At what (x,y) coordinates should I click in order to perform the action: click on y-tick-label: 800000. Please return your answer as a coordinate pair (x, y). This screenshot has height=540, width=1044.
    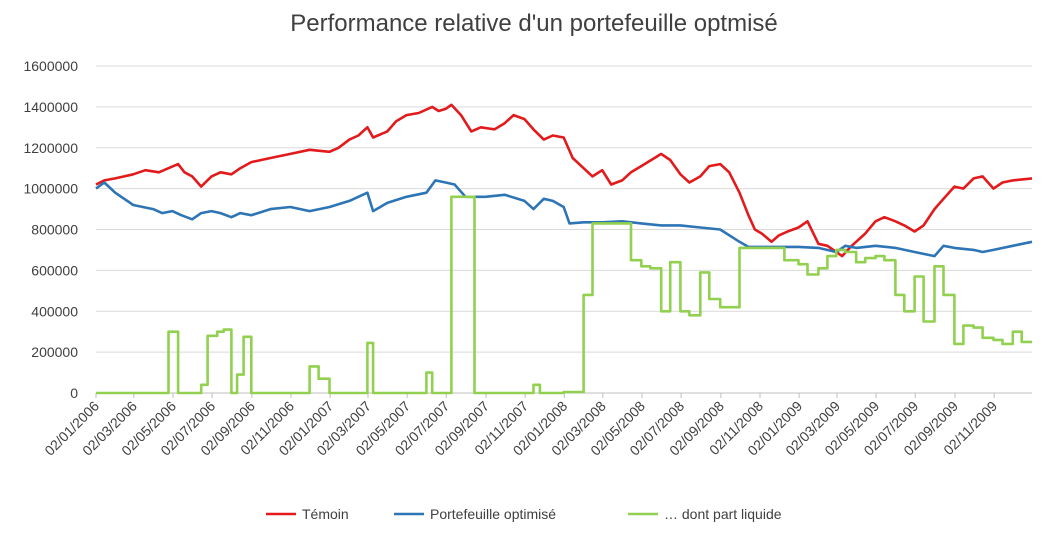
    Looking at the image, I should click on (54, 230).